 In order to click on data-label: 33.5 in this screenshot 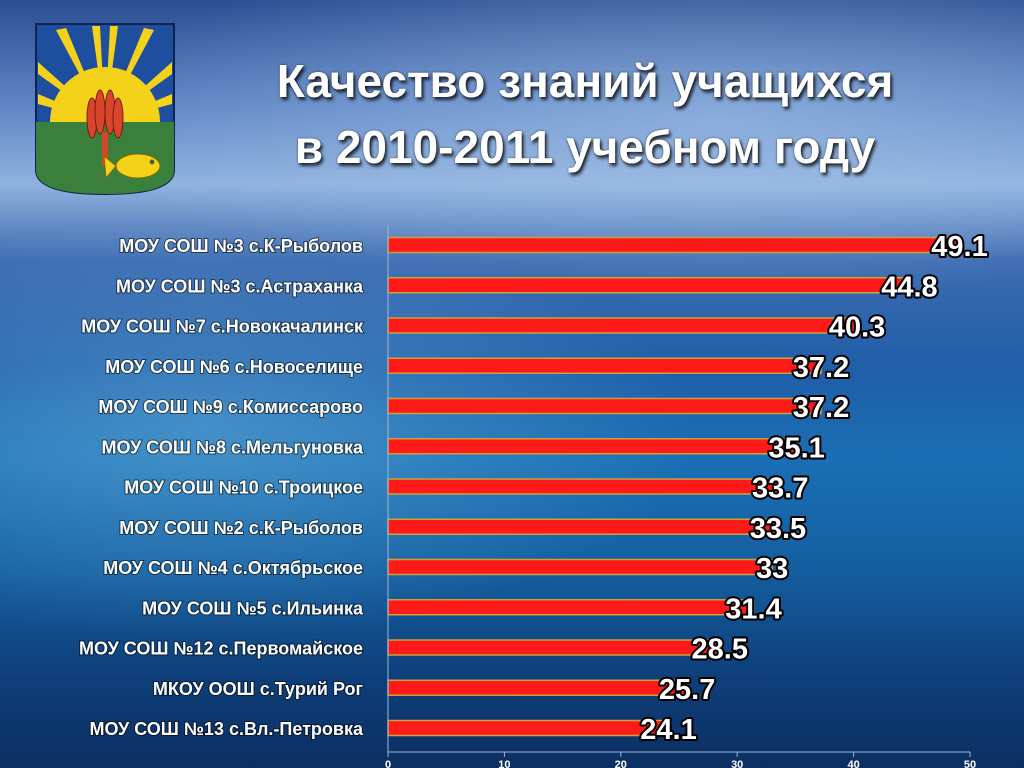, I will do `click(778, 529)`.